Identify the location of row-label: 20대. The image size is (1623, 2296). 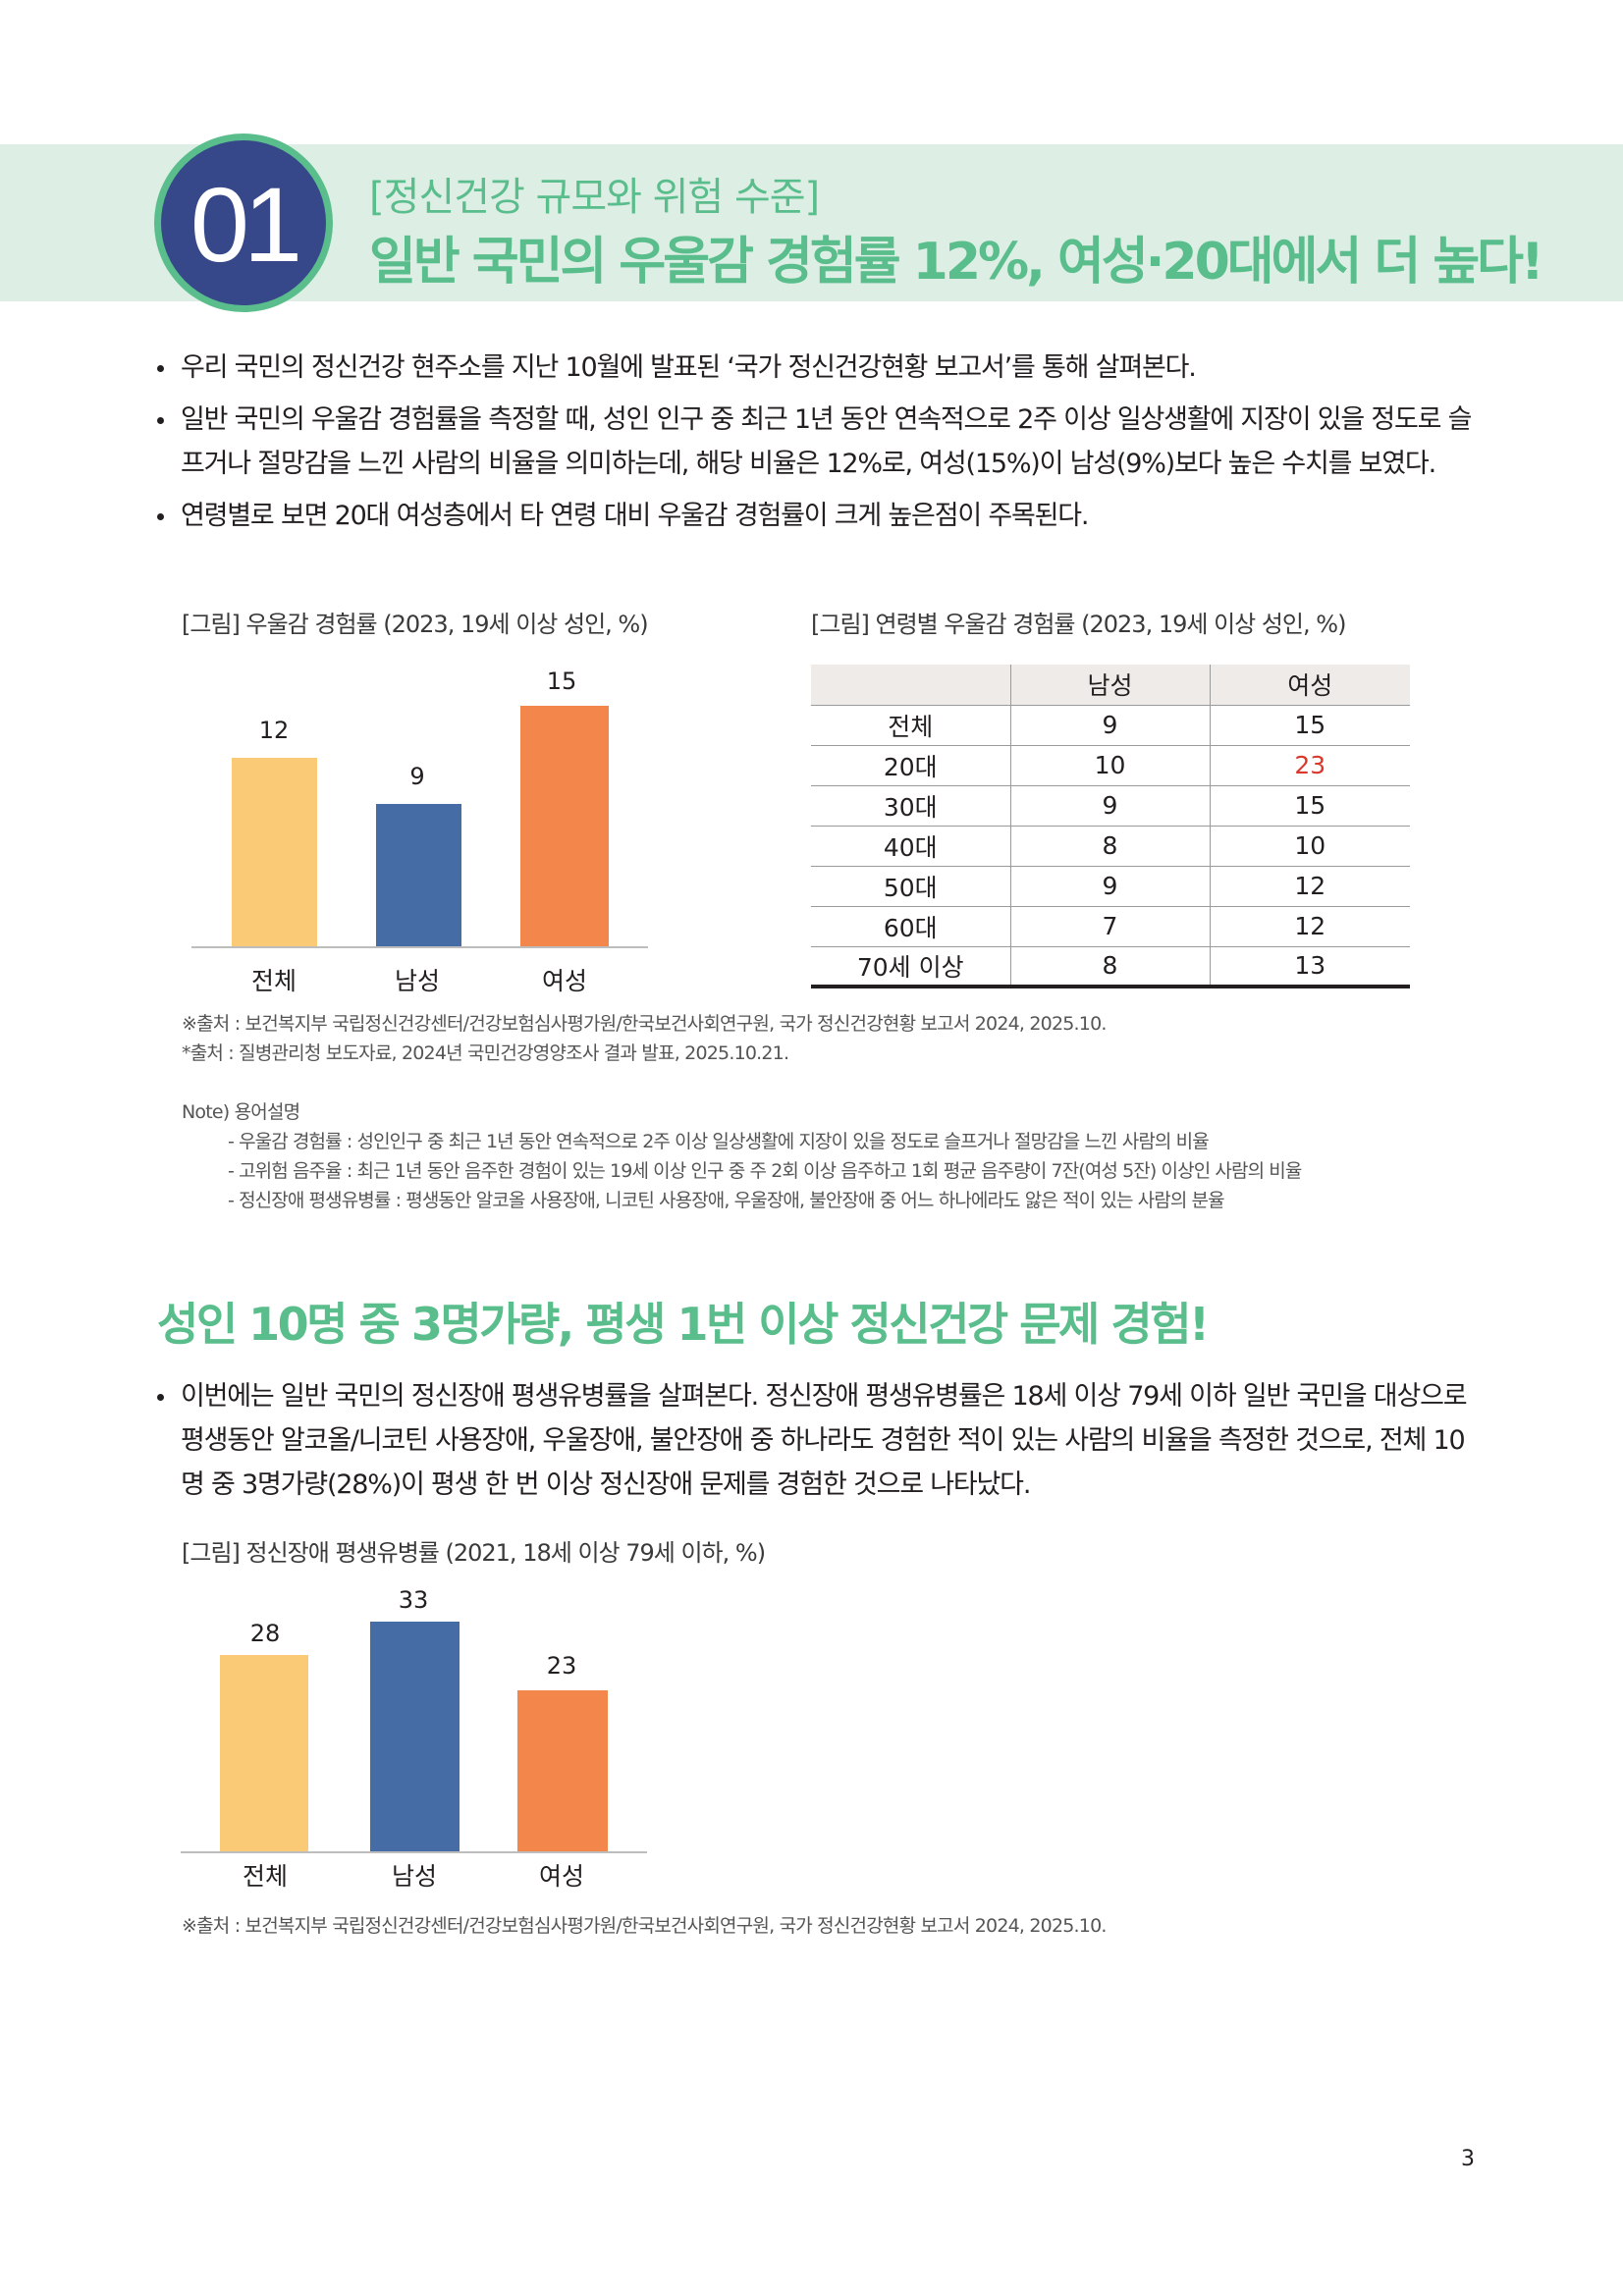
(910, 765).